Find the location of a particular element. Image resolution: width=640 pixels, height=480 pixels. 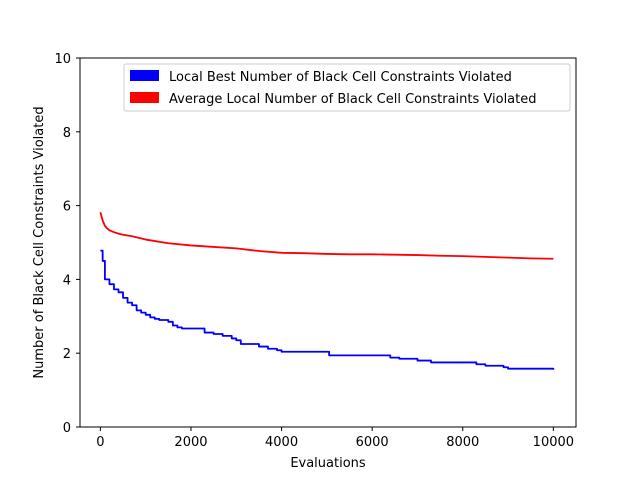

legend-frame is located at coordinates (347, 87).